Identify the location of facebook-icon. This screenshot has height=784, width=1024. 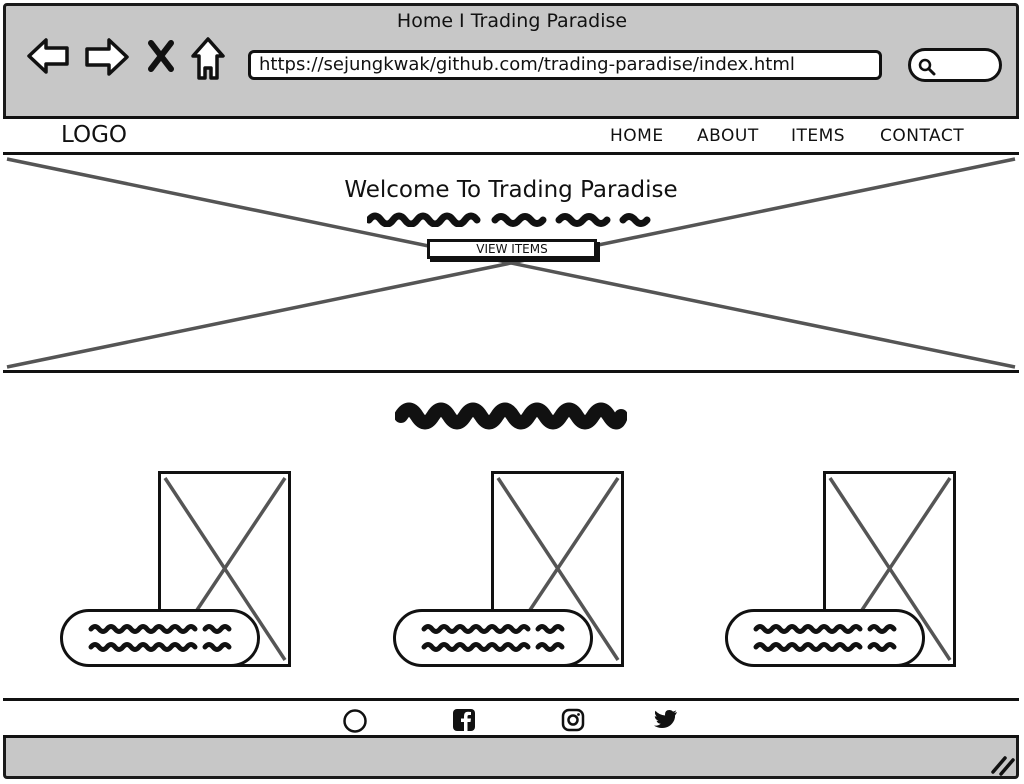
(464, 722).